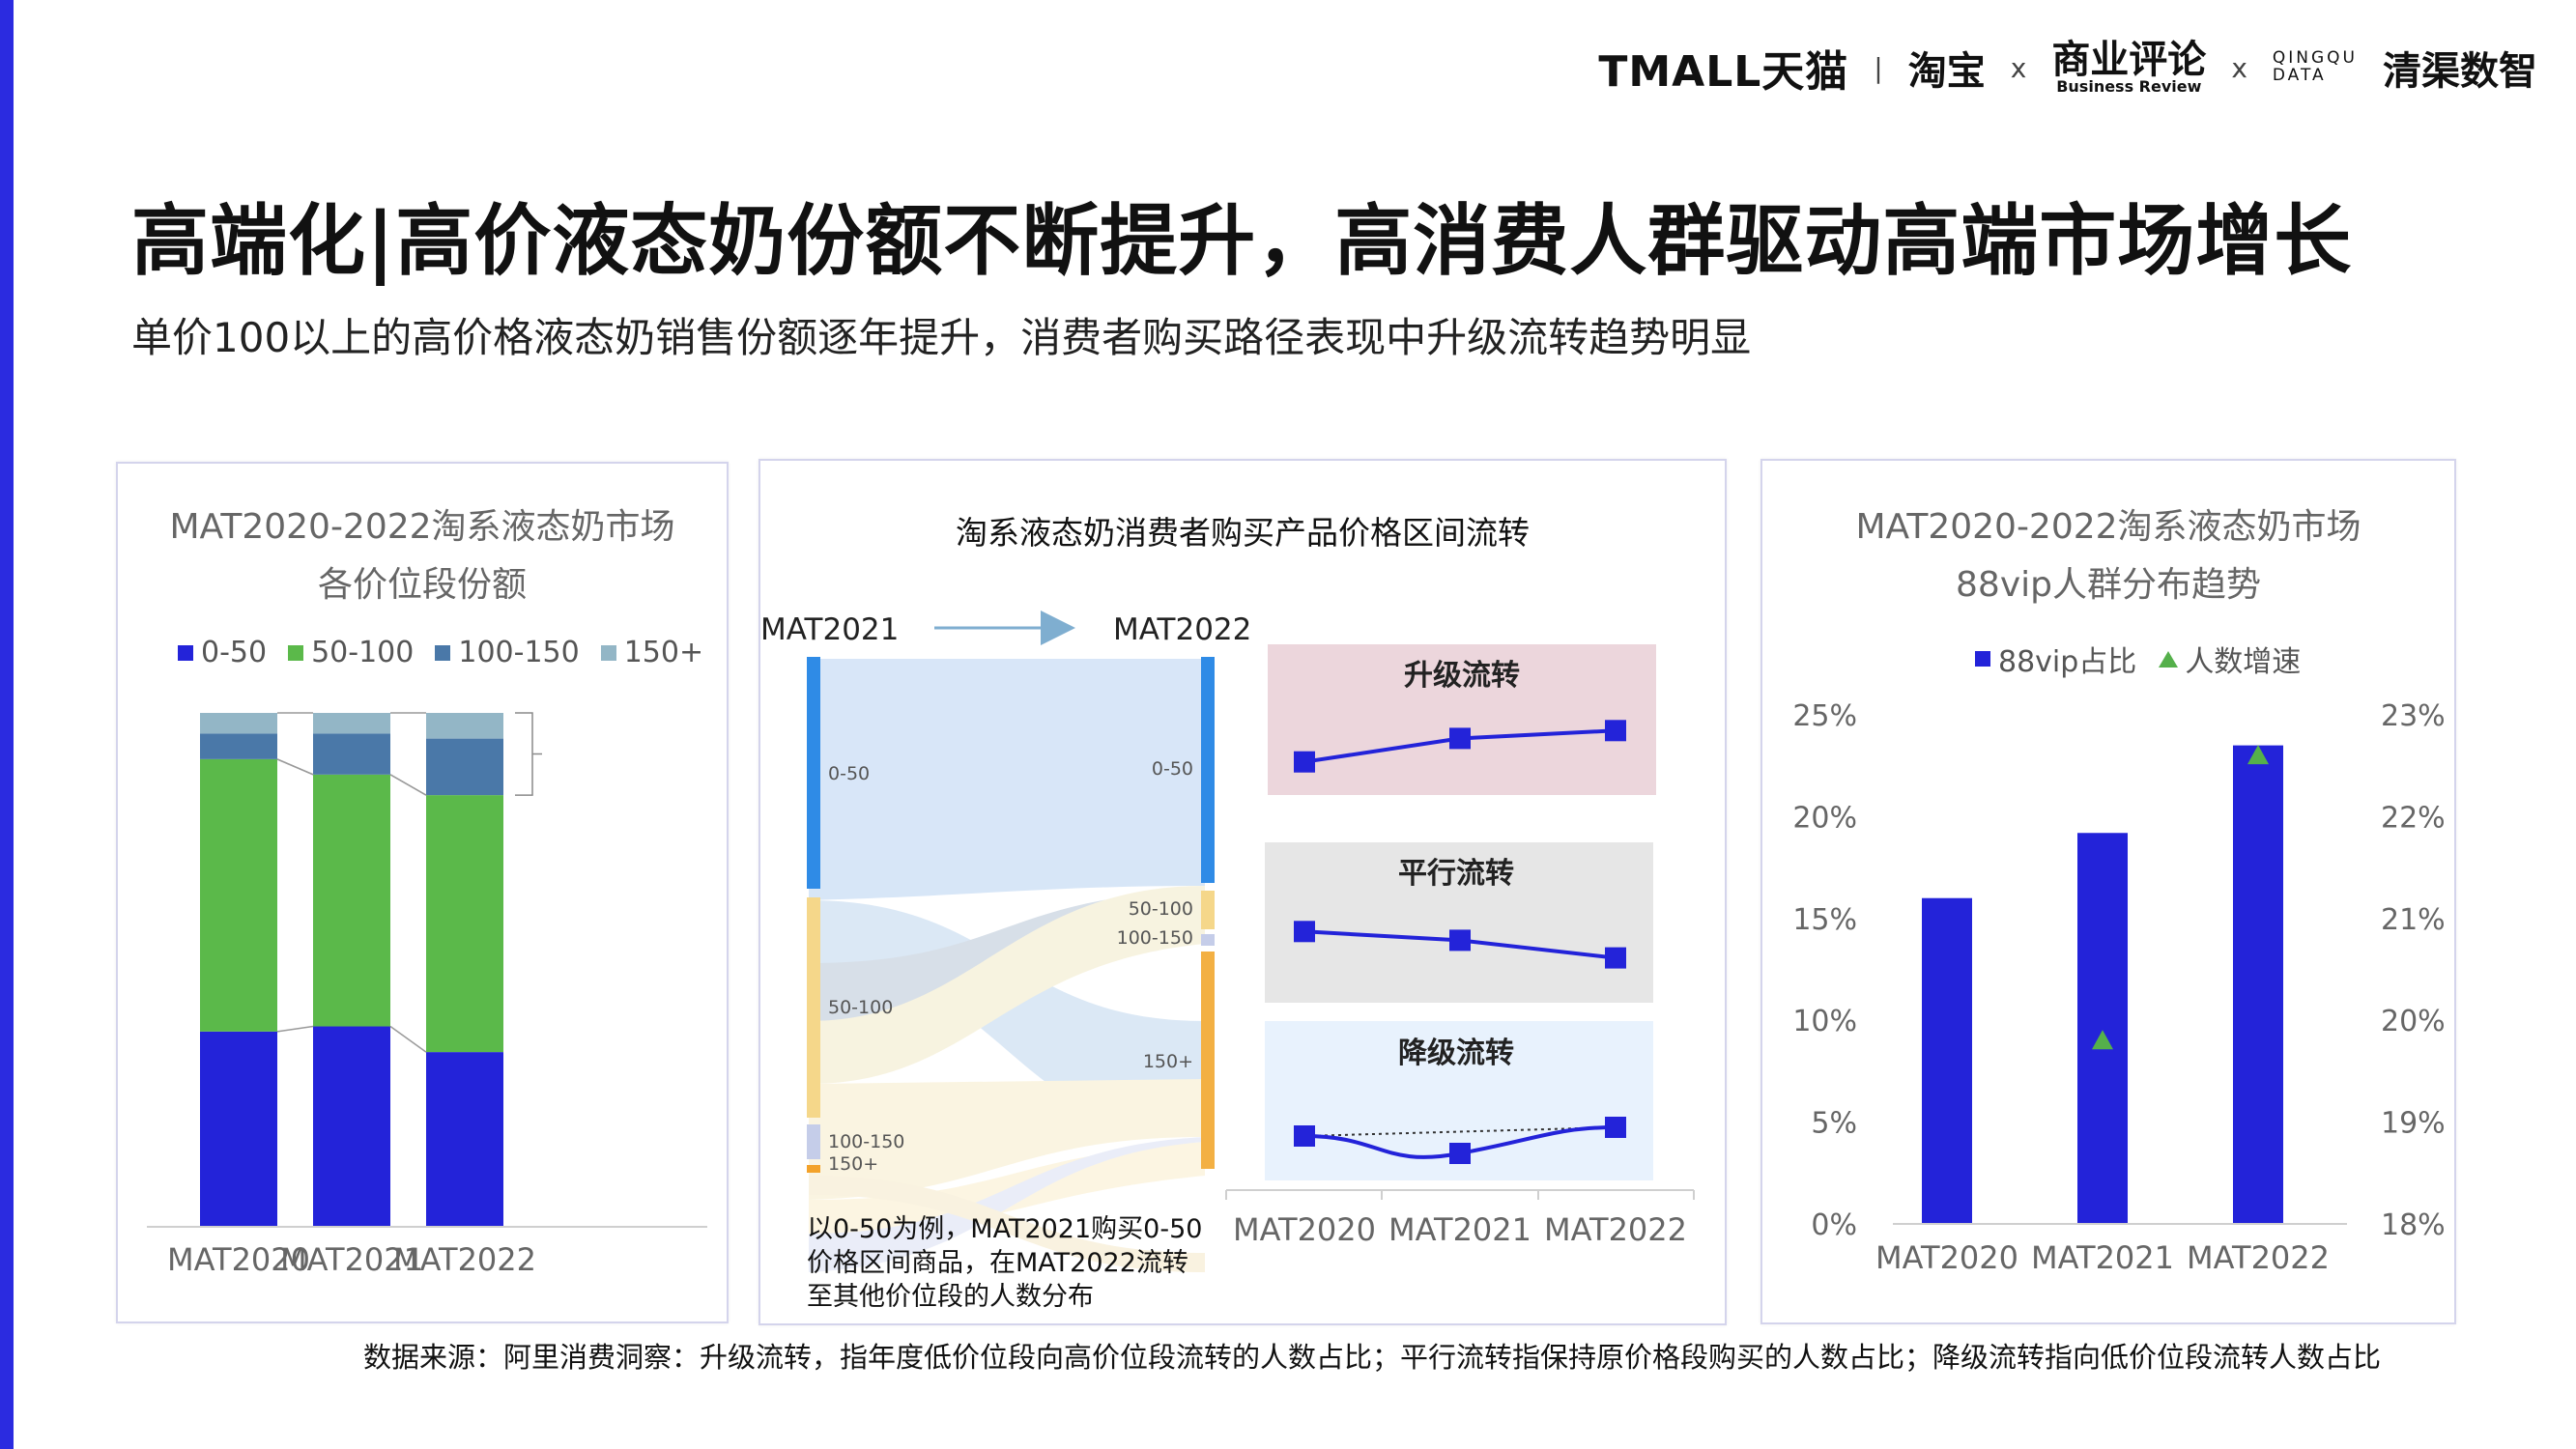 The height and width of the screenshot is (1449, 2576). What do you see at coordinates (1825, 818) in the screenshot?
I see `y-left-tick-label: 20%` at bounding box center [1825, 818].